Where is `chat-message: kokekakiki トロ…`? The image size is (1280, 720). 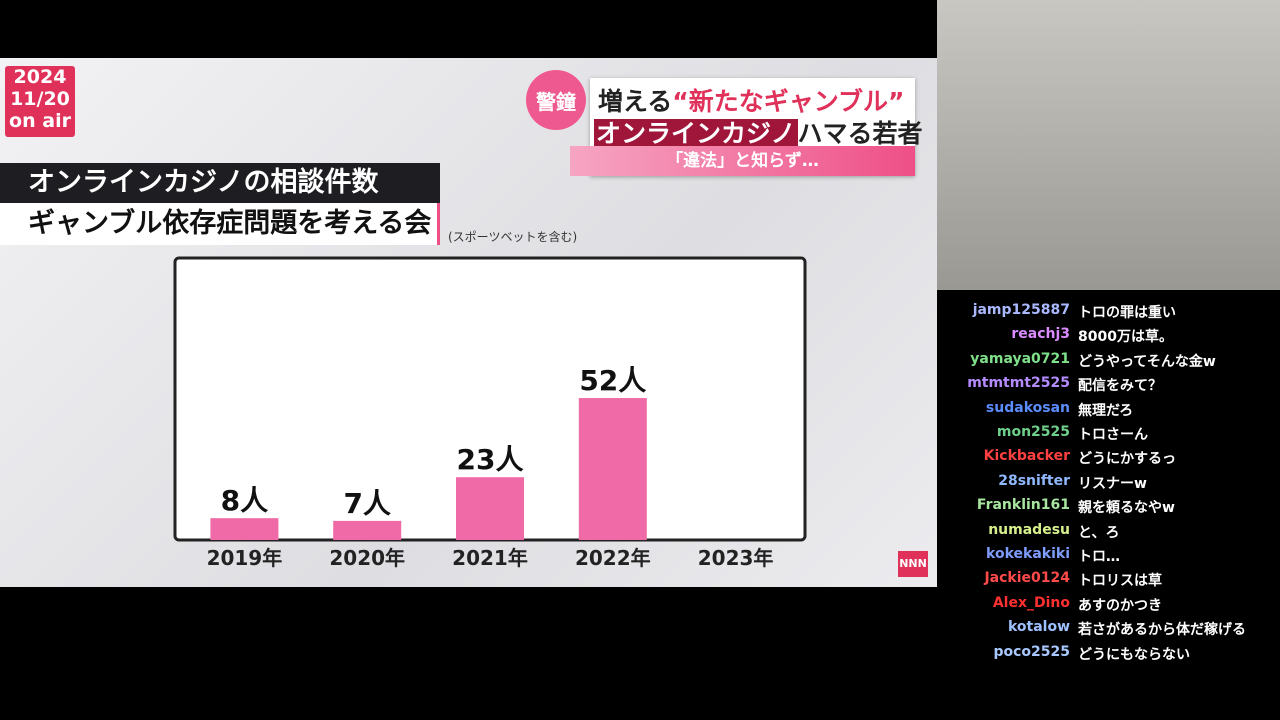 chat-message: kokekakiki トロ… is located at coordinates (1109, 557).